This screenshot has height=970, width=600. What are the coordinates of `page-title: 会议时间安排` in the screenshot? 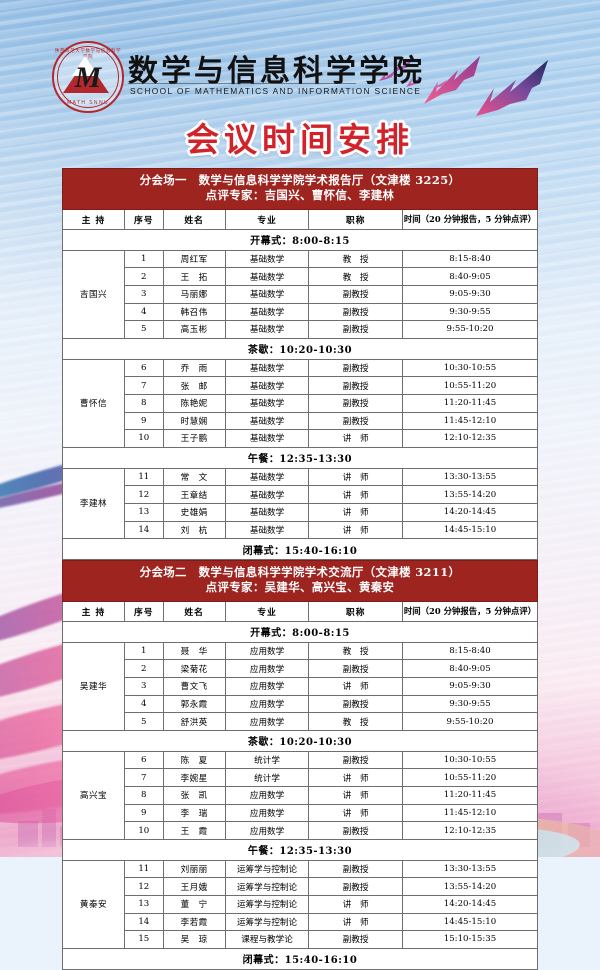 It's located at (300, 139).